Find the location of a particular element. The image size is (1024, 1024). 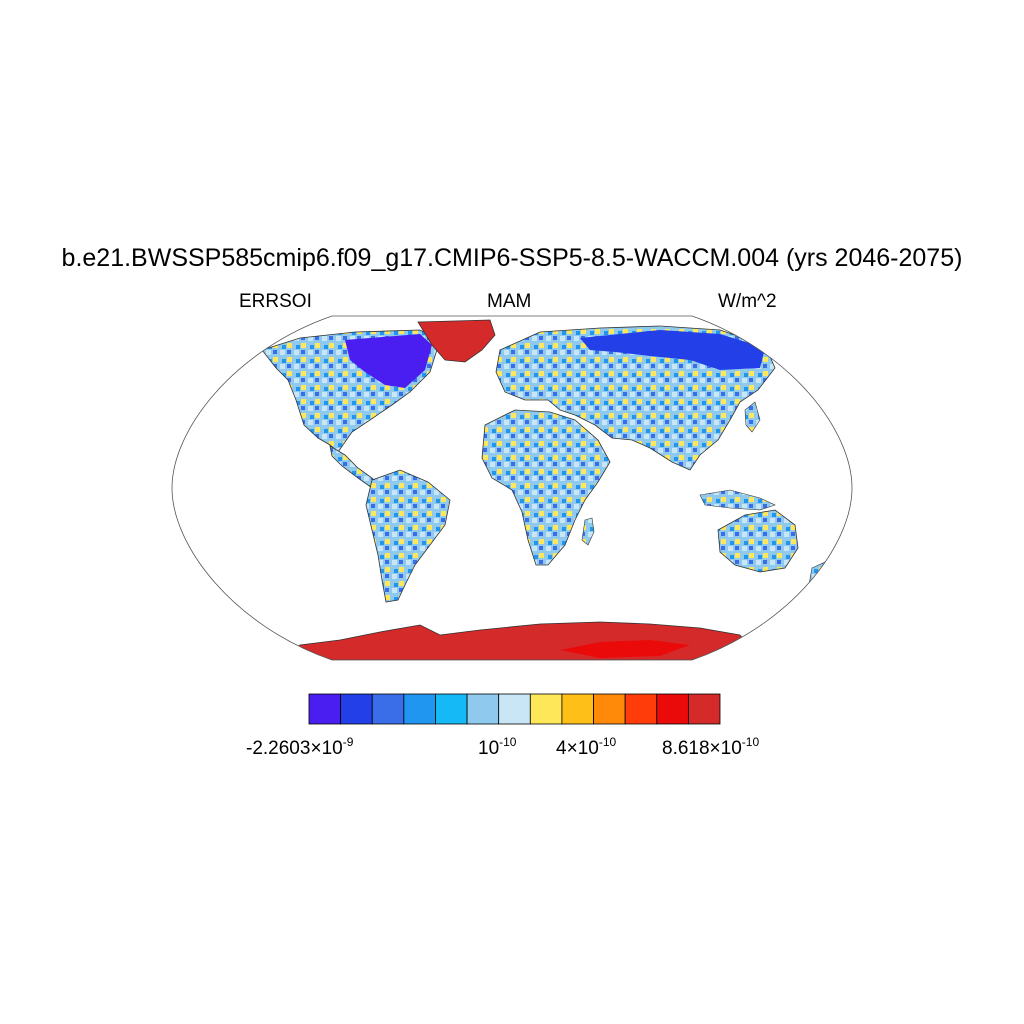

colorbar-label-mid: 10-10 is located at coordinates (497, 747).